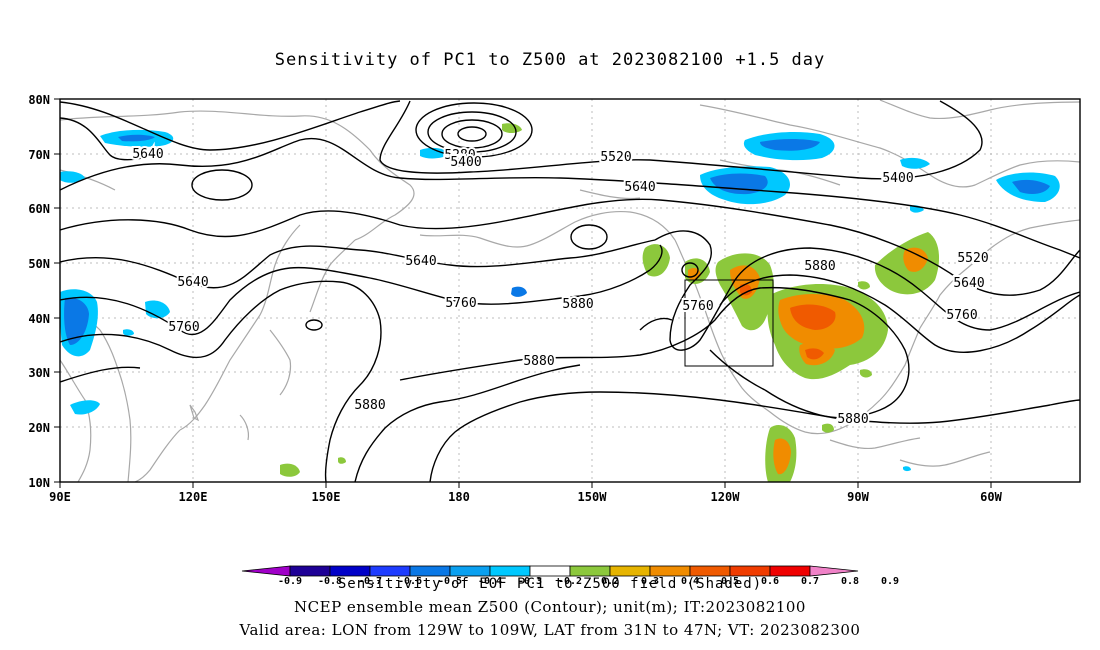 The image size is (1100, 650). Describe the element at coordinates (850, 581) in the screenshot. I see `colorbar-label: 0.8` at that location.